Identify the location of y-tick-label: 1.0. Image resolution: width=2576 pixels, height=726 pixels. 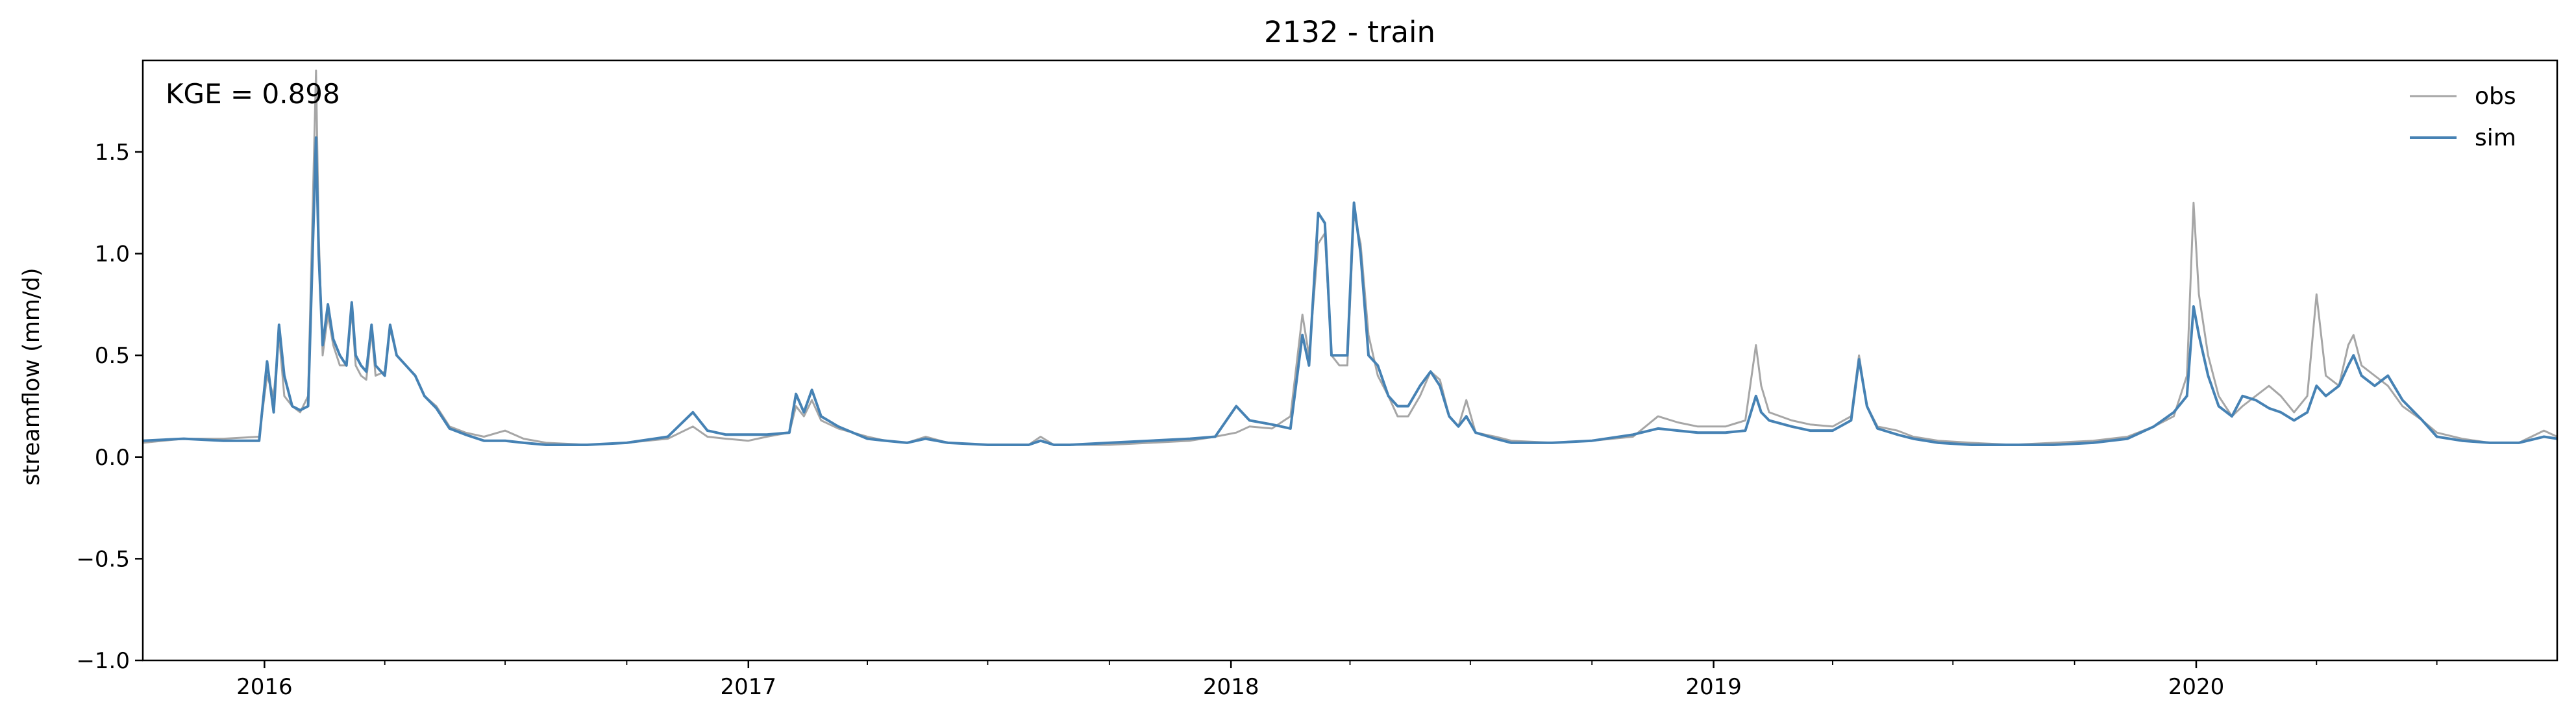
(112, 255).